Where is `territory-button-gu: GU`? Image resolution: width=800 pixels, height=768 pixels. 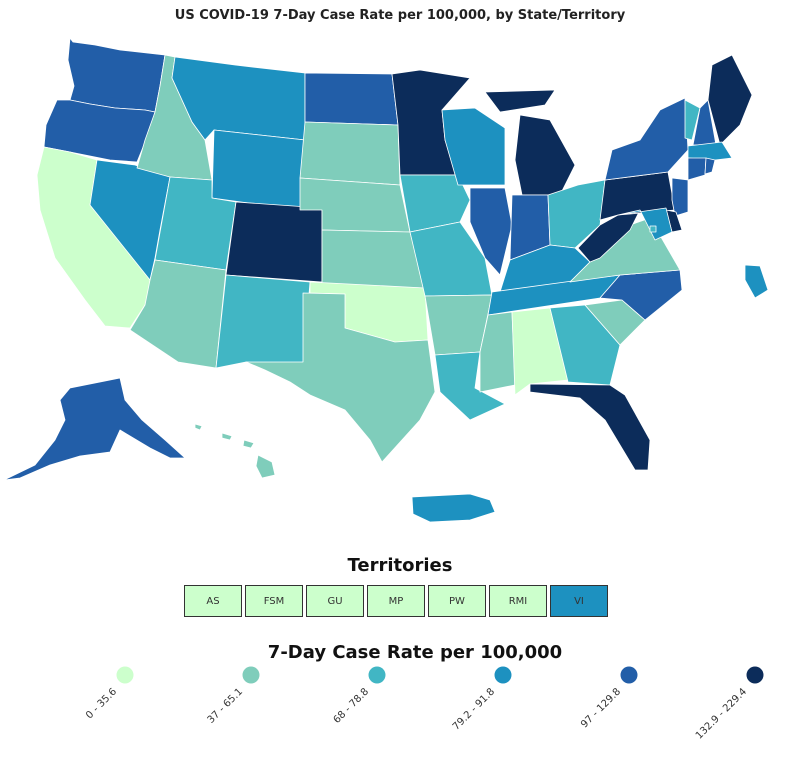 territory-button-gu: GU is located at coordinates (335, 601).